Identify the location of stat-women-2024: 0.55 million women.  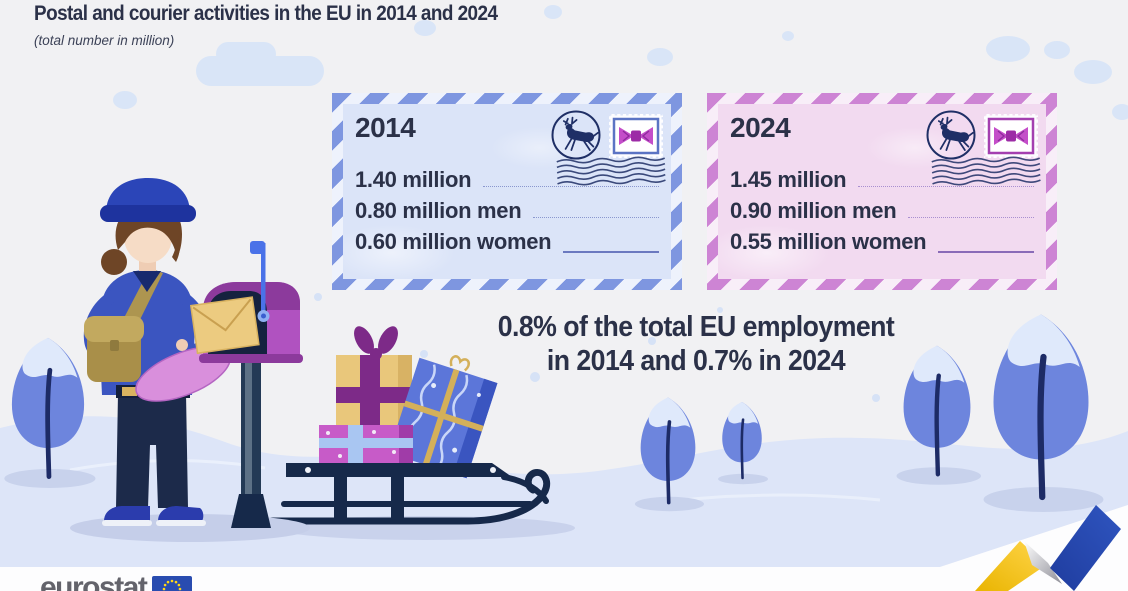
(828, 241).